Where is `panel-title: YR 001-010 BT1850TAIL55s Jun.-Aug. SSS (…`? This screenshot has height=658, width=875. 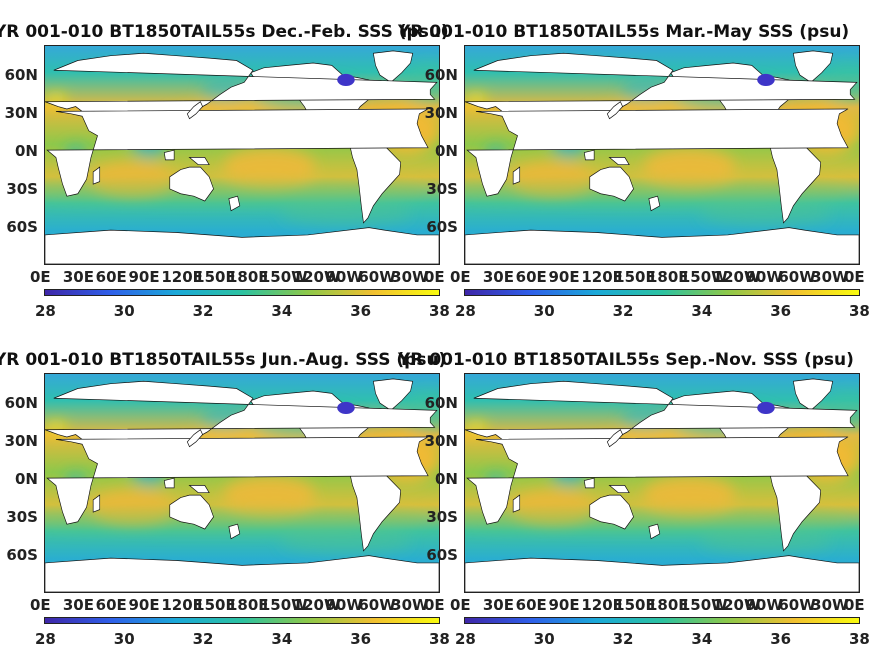
panel-title: YR 001-010 BT1850TAIL55s Jun.-Aug. SSS (… is located at coordinates (223, 360).